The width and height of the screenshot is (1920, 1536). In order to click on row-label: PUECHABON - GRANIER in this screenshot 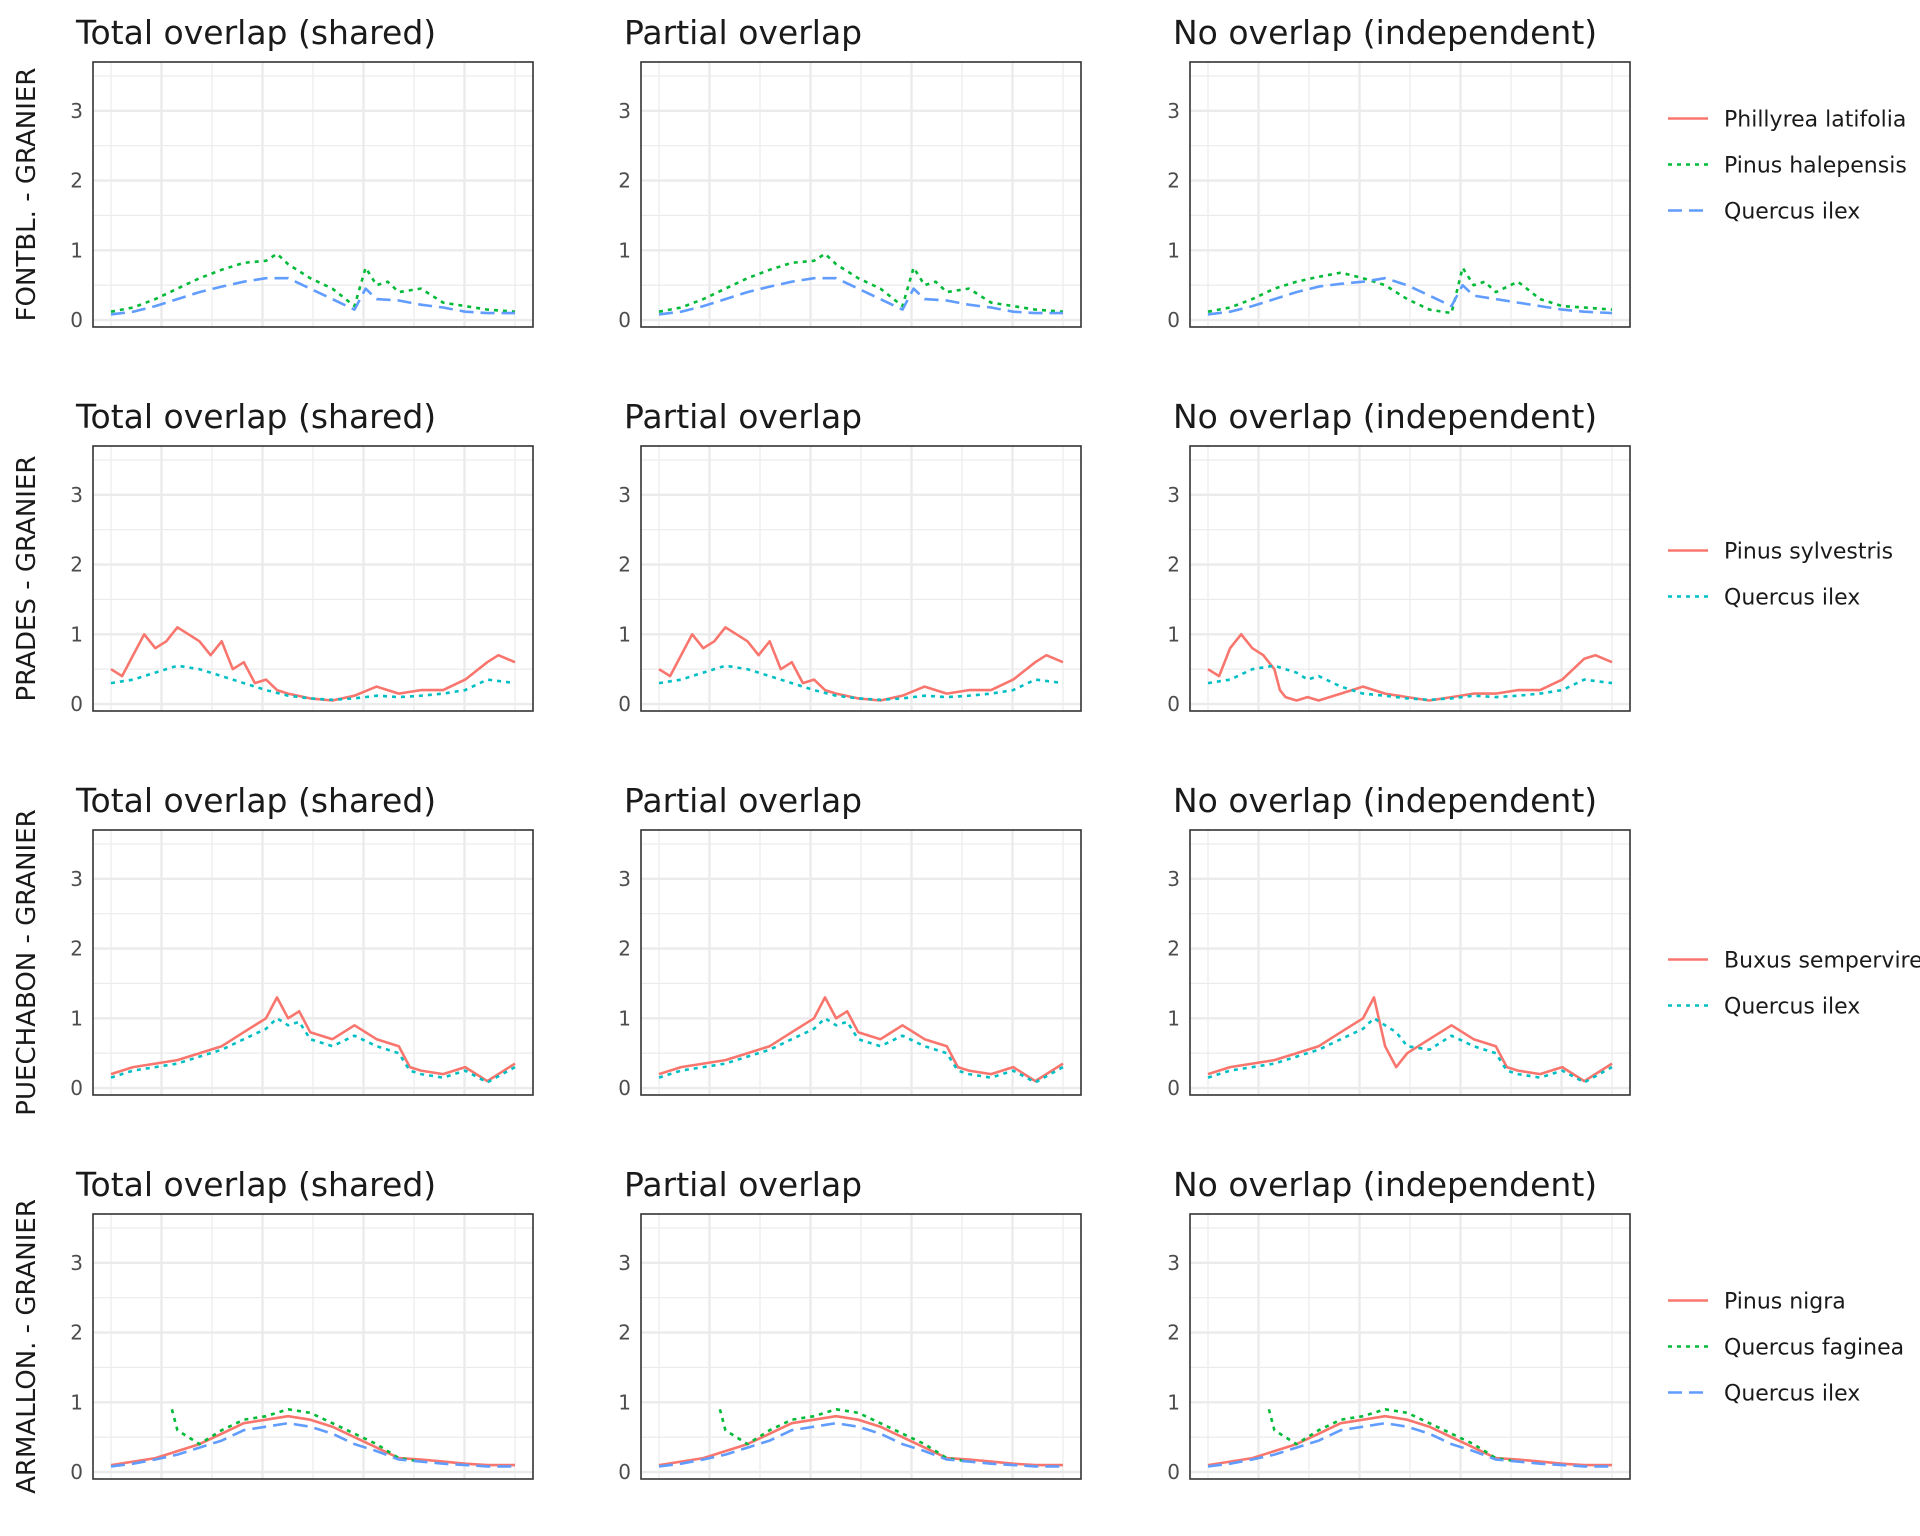, I will do `click(27, 962)`.